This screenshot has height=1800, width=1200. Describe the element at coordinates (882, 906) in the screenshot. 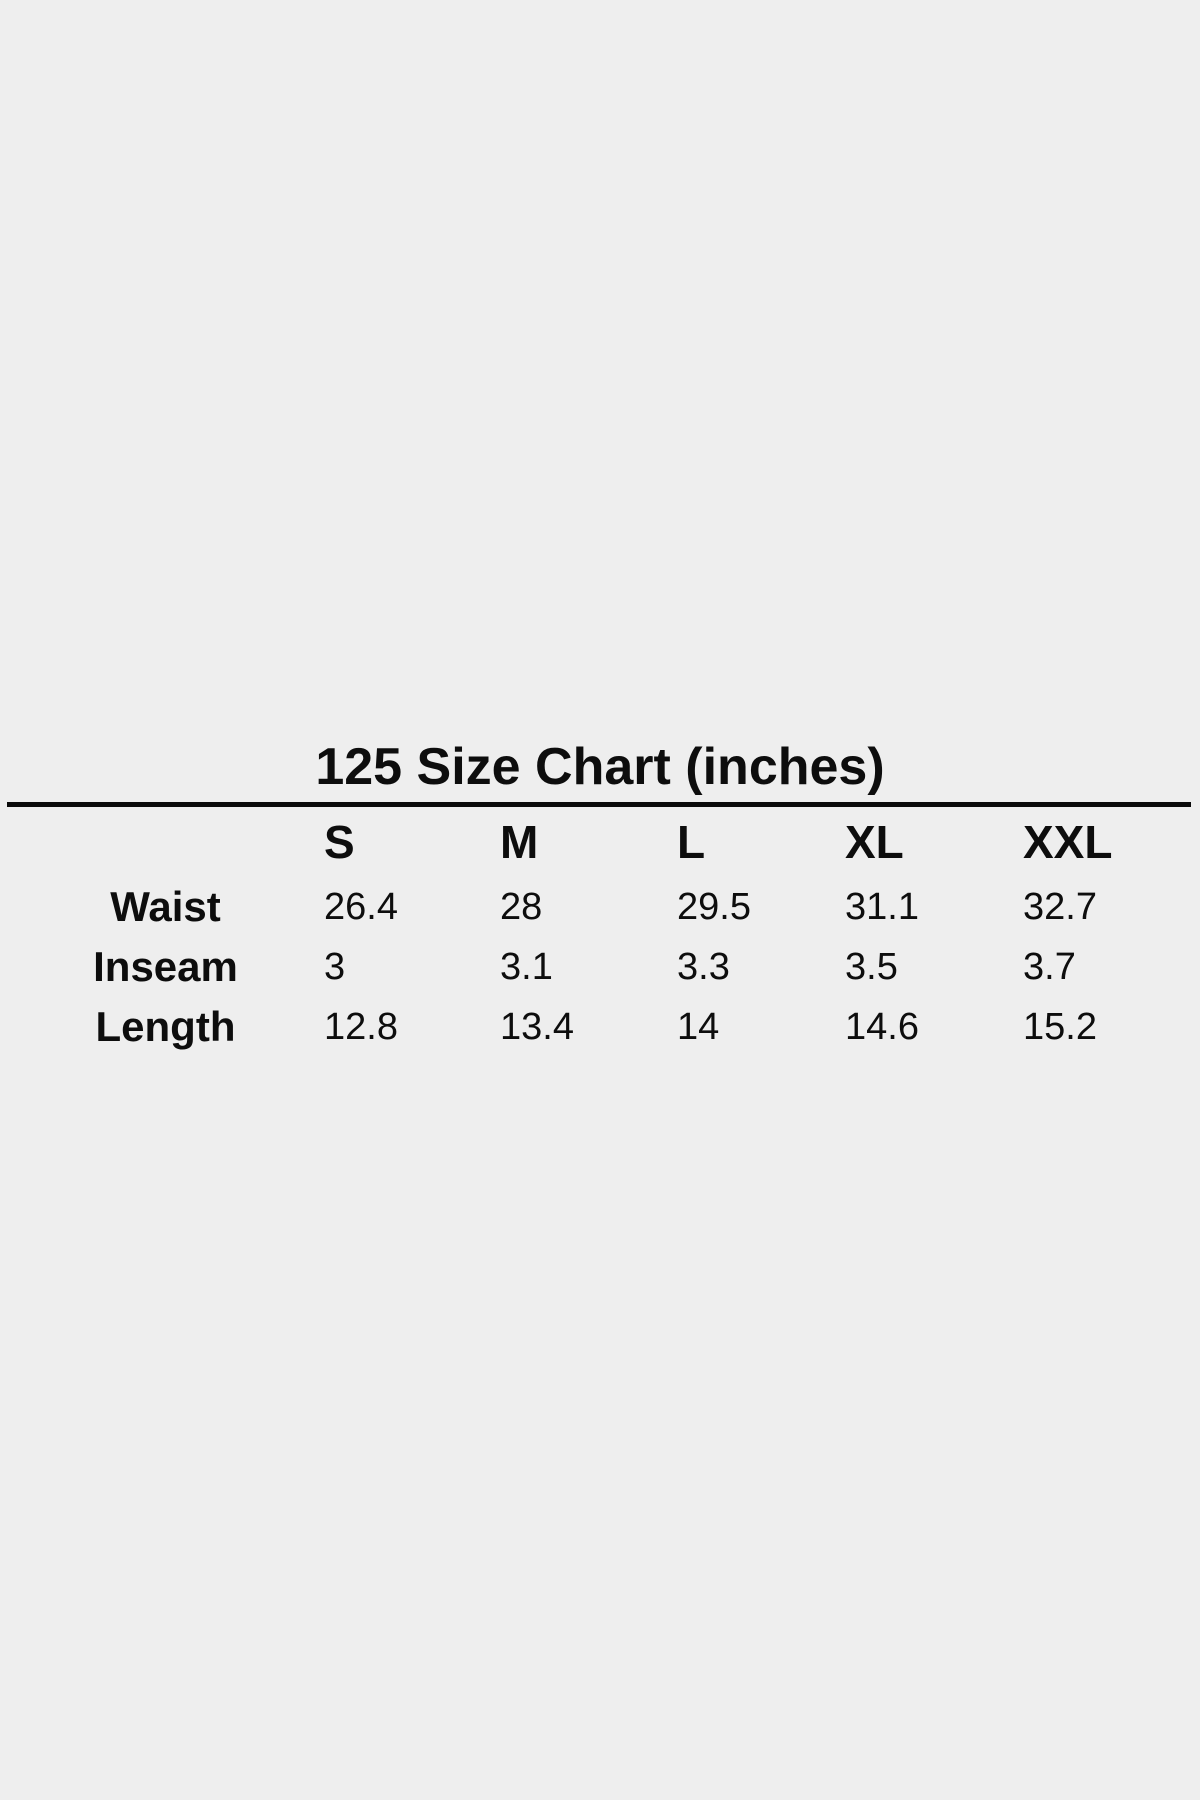

I see `cell-waist-xl: 31.1` at that location.